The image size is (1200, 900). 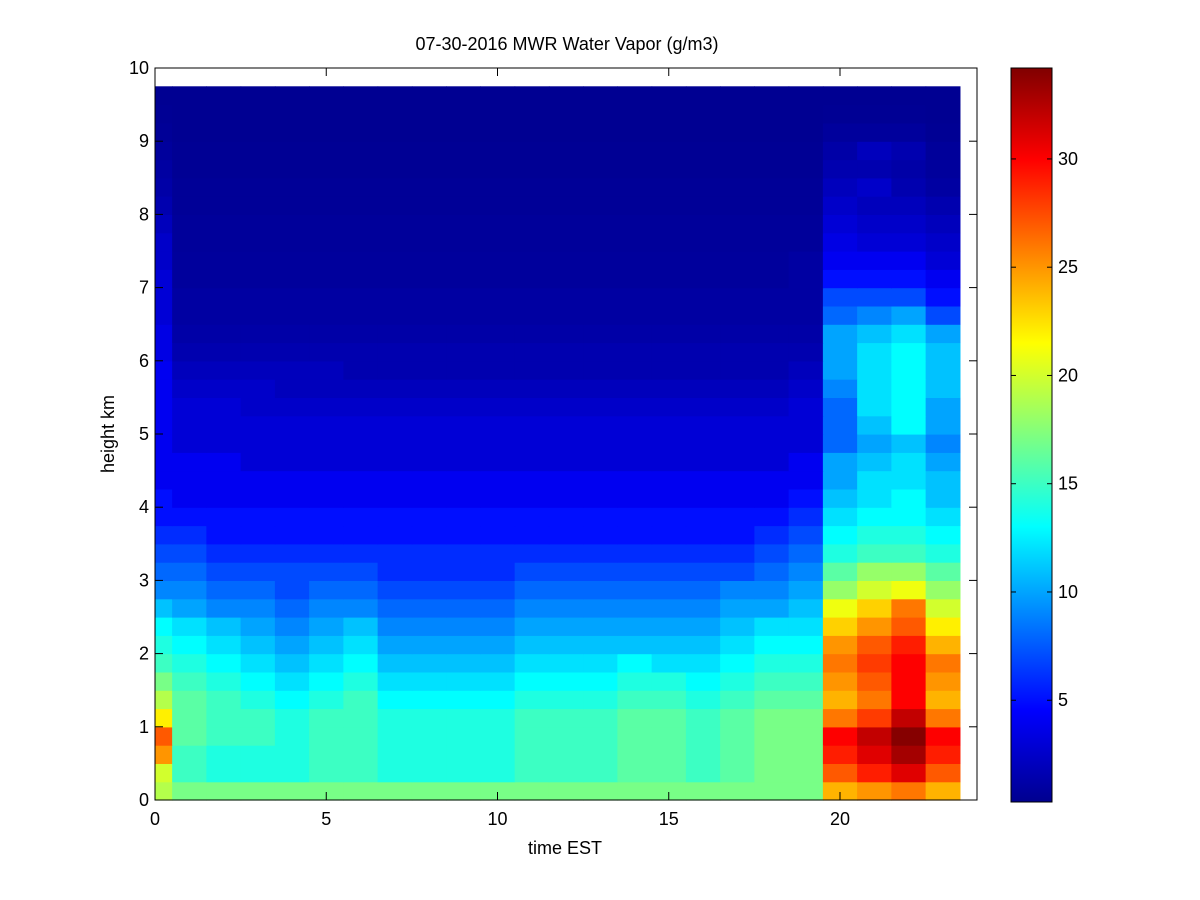 I want to click on colorbar-tick-label: 30, so click(x=1068, y=159).